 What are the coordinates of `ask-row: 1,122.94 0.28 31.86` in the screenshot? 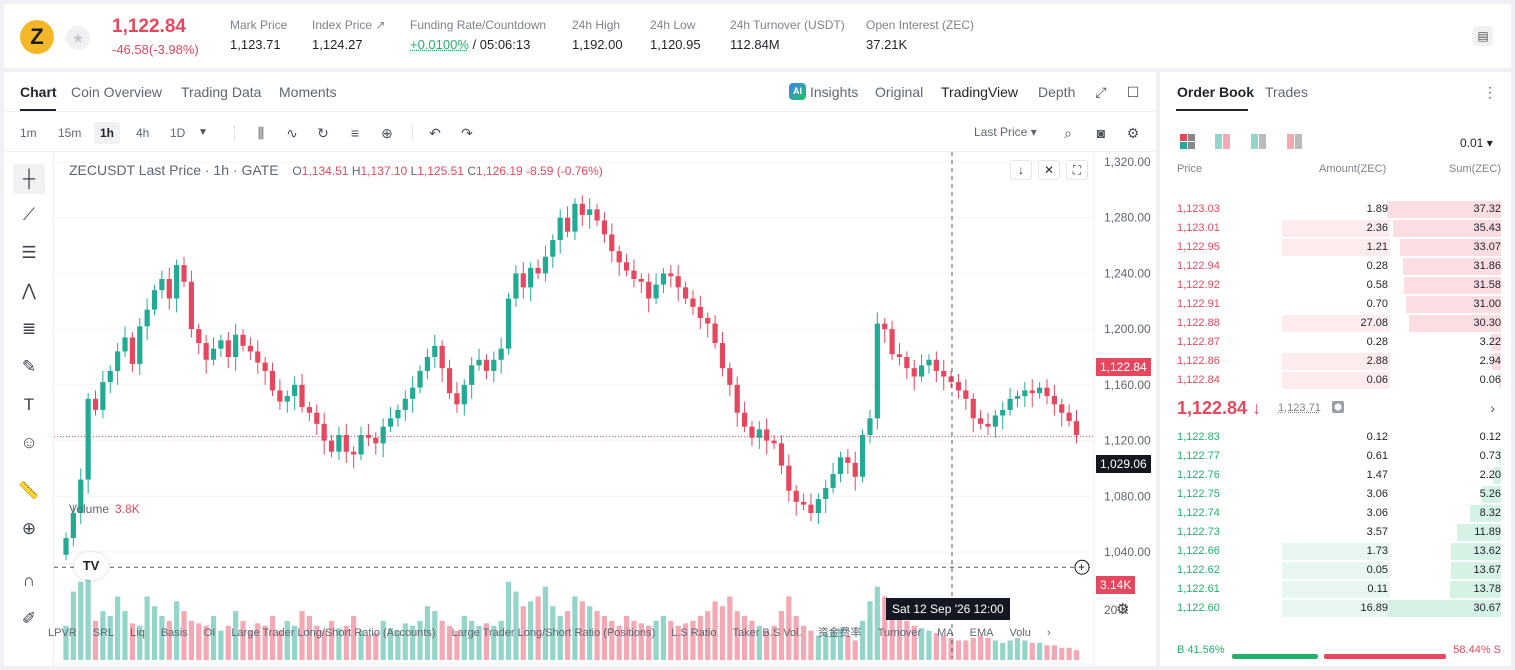 It's located at (1335, 266).